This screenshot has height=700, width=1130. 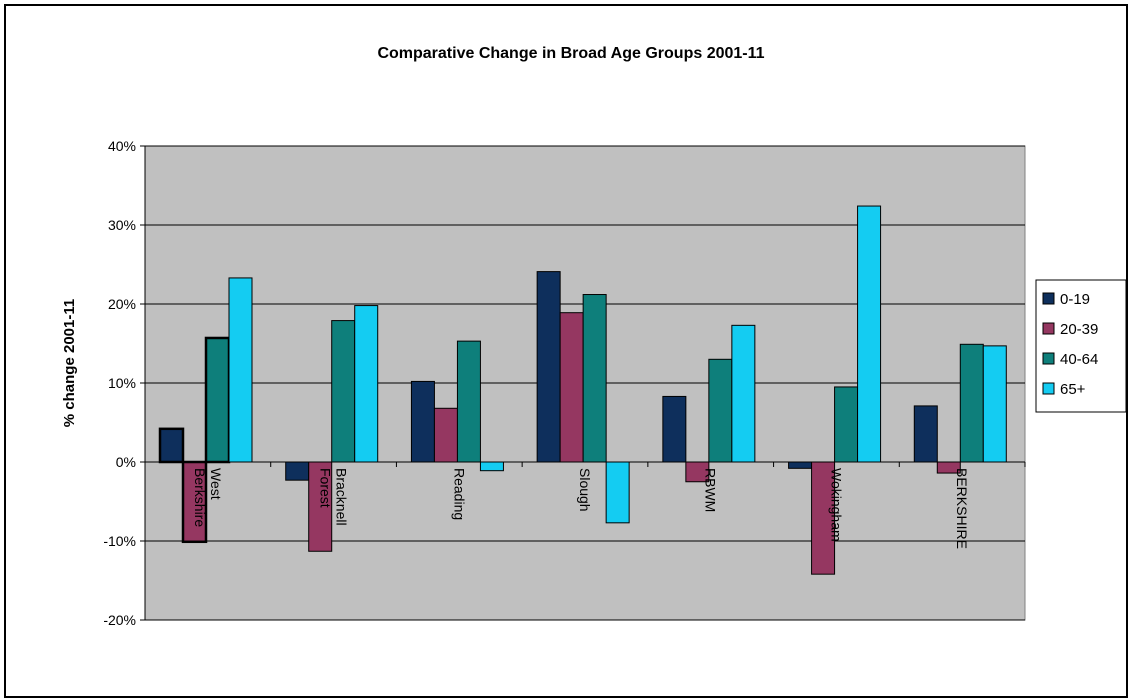 I want to click on y-axis-ticks: -20% -10% 0% 10% 20% 30% 40%, so click(x=124, y=383).